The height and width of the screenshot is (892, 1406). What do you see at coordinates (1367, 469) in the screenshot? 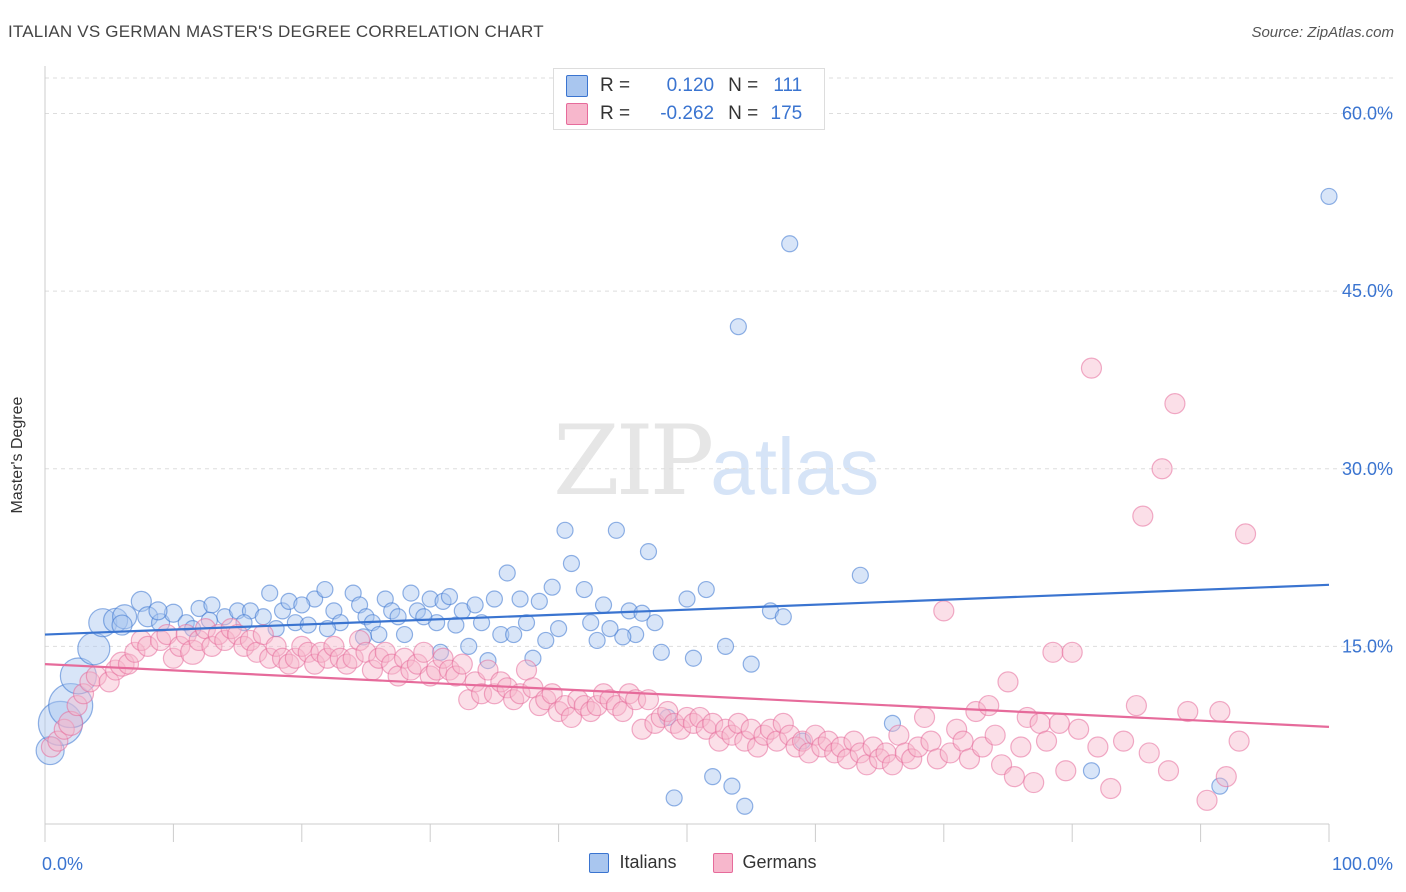
I see `y-tick-label: 30.0%` at bounding box center [1367, 469].